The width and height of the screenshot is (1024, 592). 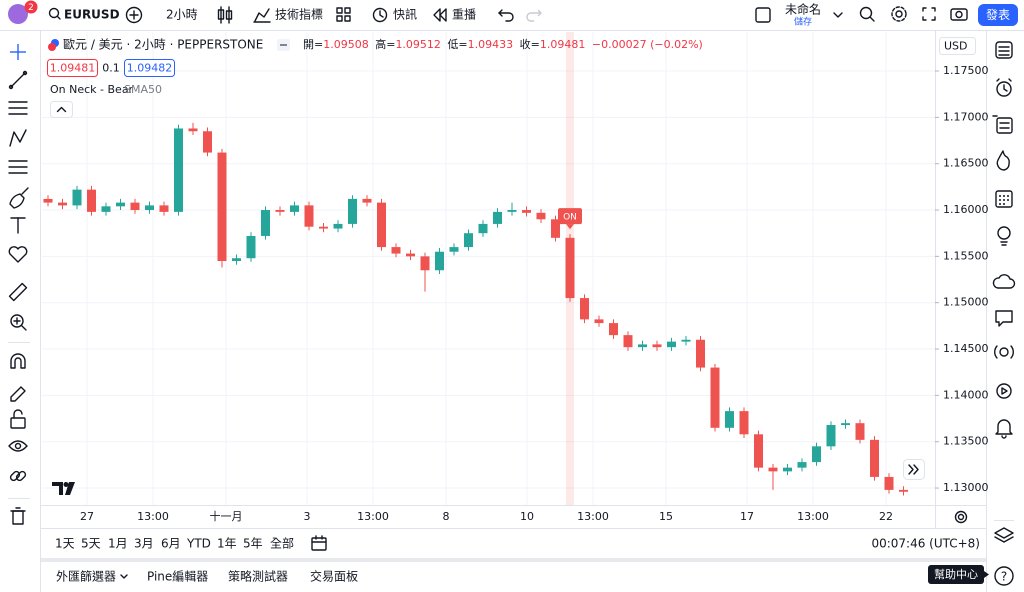 I want to click on brush-tool, so click(x=17, y=201).